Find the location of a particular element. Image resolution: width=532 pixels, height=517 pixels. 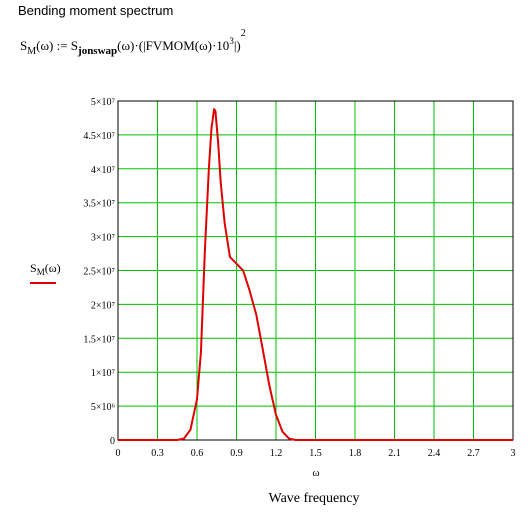

x-axis-label: ω is located at coordinates (315, 473).